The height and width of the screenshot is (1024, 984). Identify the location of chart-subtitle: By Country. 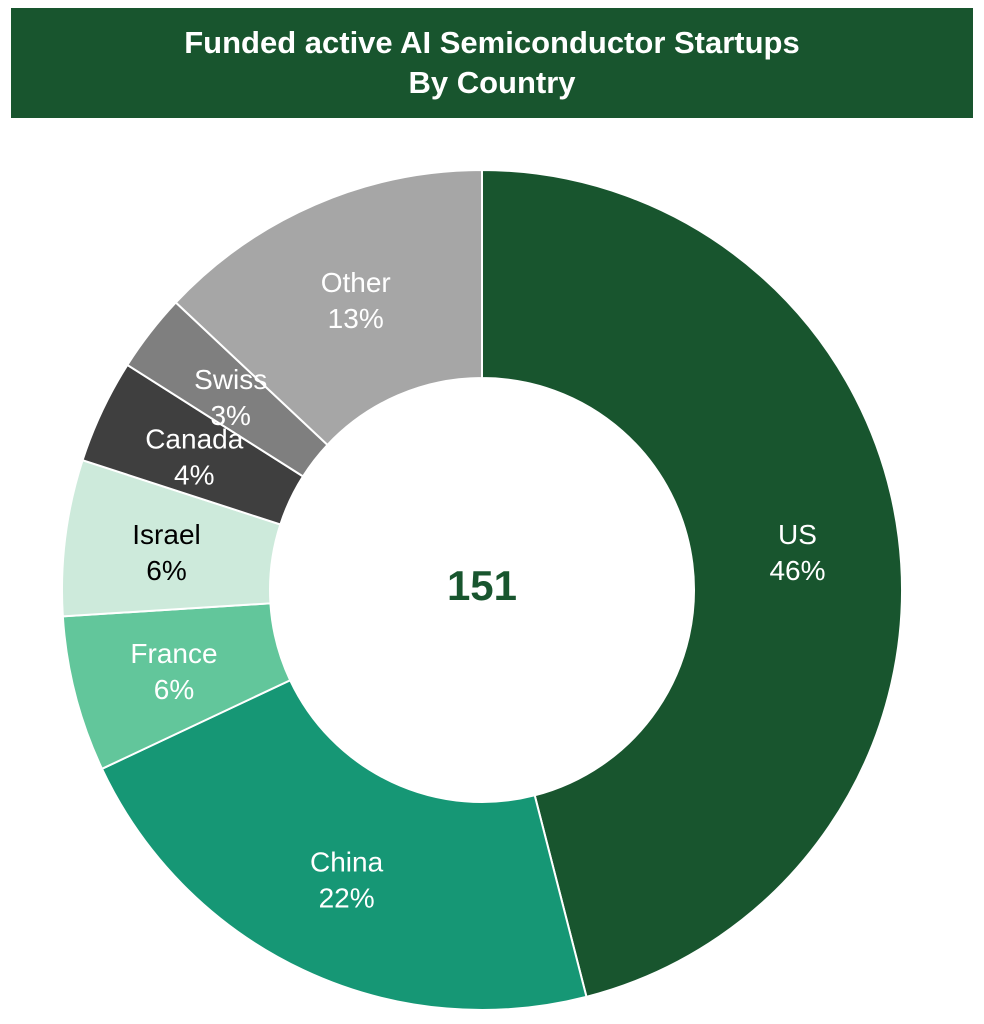
(492, 82).